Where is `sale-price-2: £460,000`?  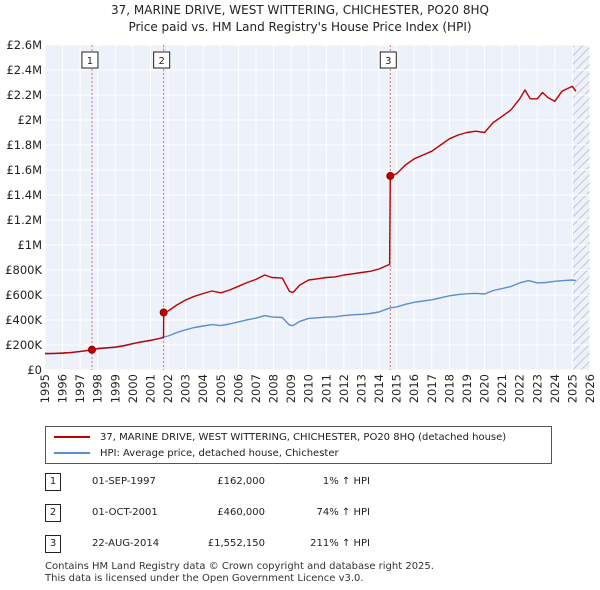 sale-price-2: £460,000 is located at coordinates (241, 512).